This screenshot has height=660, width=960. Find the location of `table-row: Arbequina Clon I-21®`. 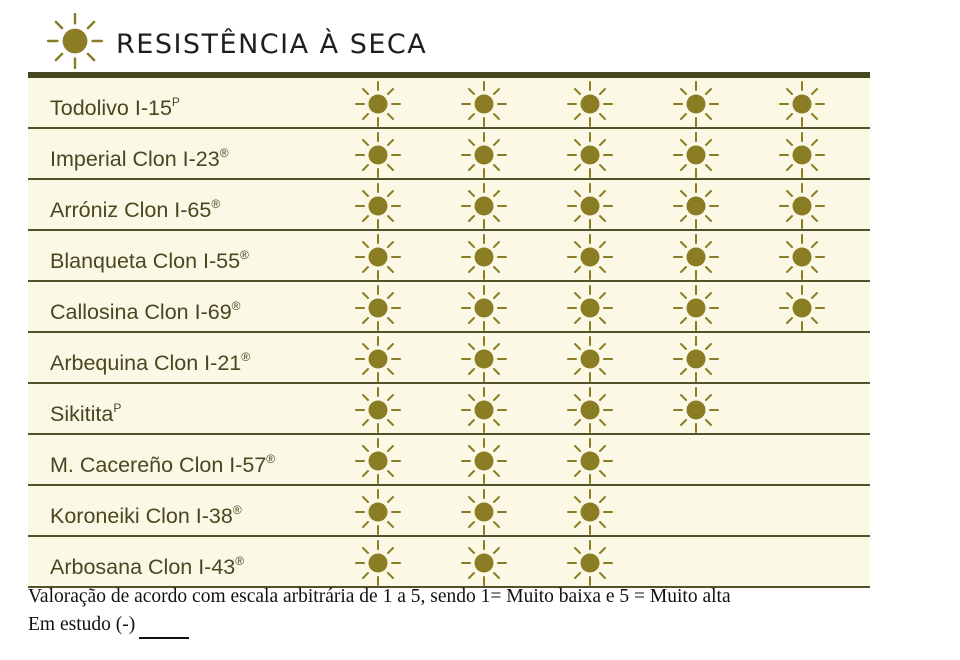

table-row: Arbequina Clon I-21® is located at coordinates (449, 358).